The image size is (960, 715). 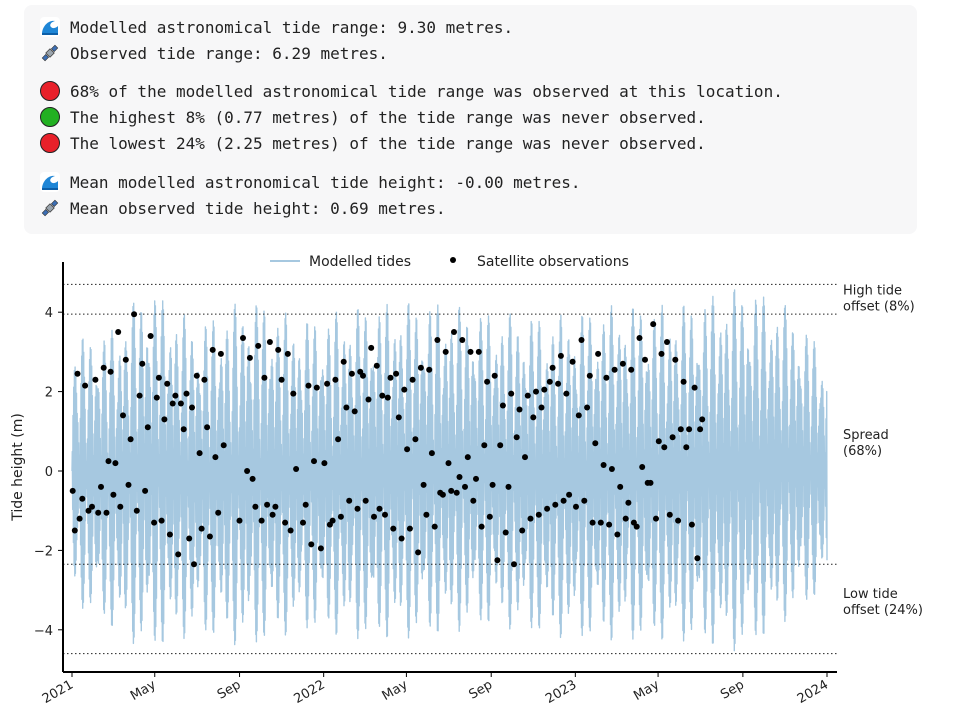 What do you see at coordinates (49, 393) in the screenshot?
I see `y-tick-label: 2` at bounding box center [49, 393].